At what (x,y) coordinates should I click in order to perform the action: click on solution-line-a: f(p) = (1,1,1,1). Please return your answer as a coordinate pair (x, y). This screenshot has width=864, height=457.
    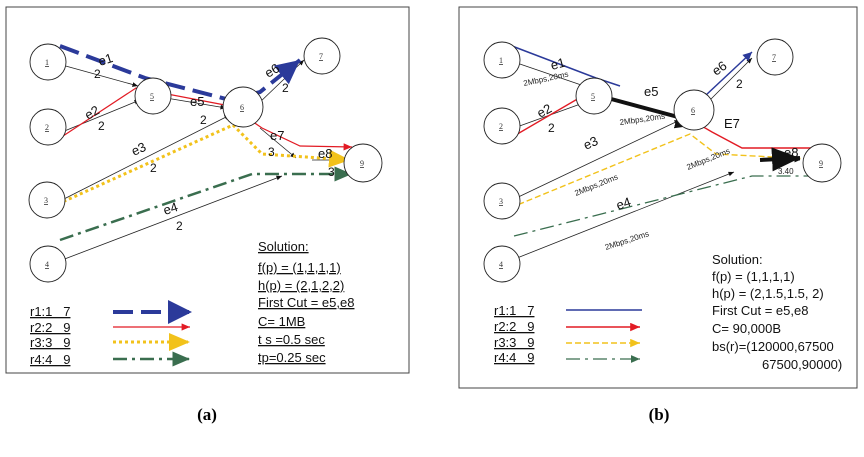
    Looking at the image, I should click on (299, 267).